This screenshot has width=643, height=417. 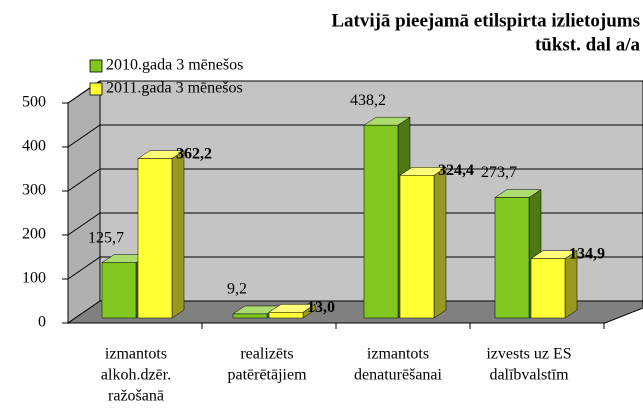 What do you see at coordinates (106, 237) in the screenshot?
I see `data-label: 125,7` at bounding box center [106, 237].